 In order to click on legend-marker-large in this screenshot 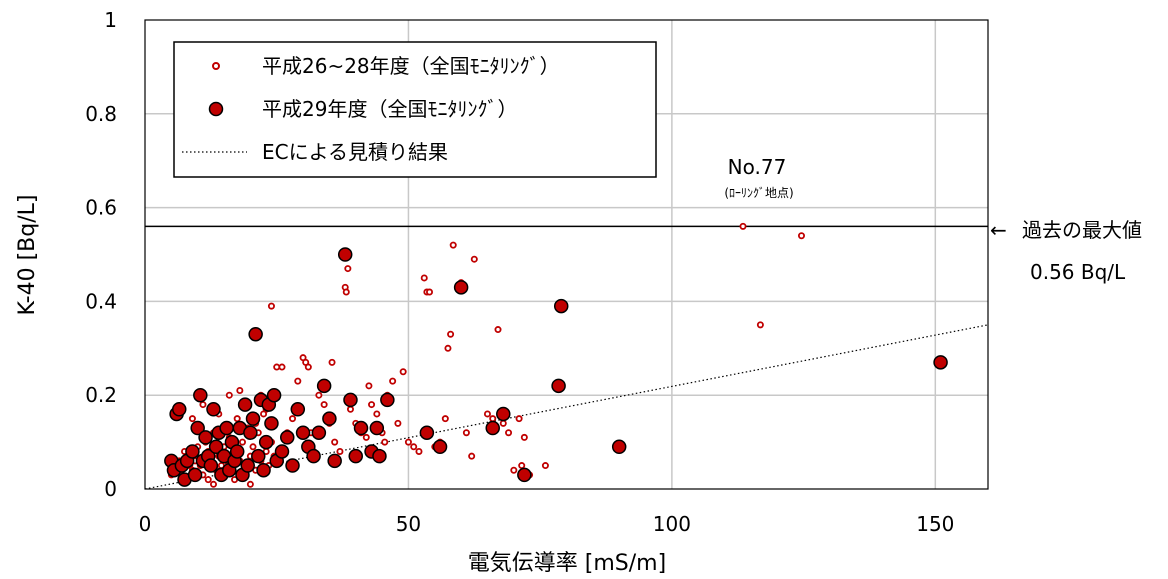, I will do `click(216, 109)`.